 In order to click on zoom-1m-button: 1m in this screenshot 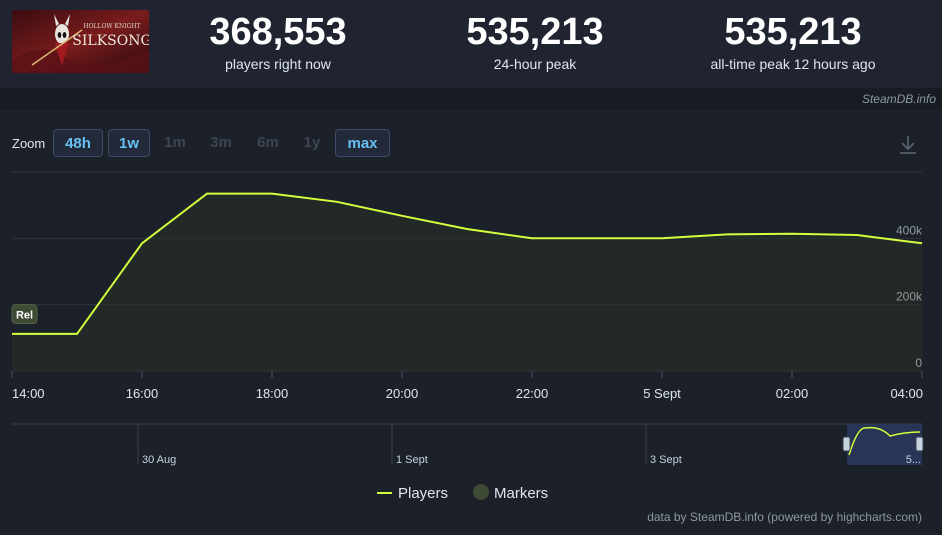, I will do `click(175, 142)`.